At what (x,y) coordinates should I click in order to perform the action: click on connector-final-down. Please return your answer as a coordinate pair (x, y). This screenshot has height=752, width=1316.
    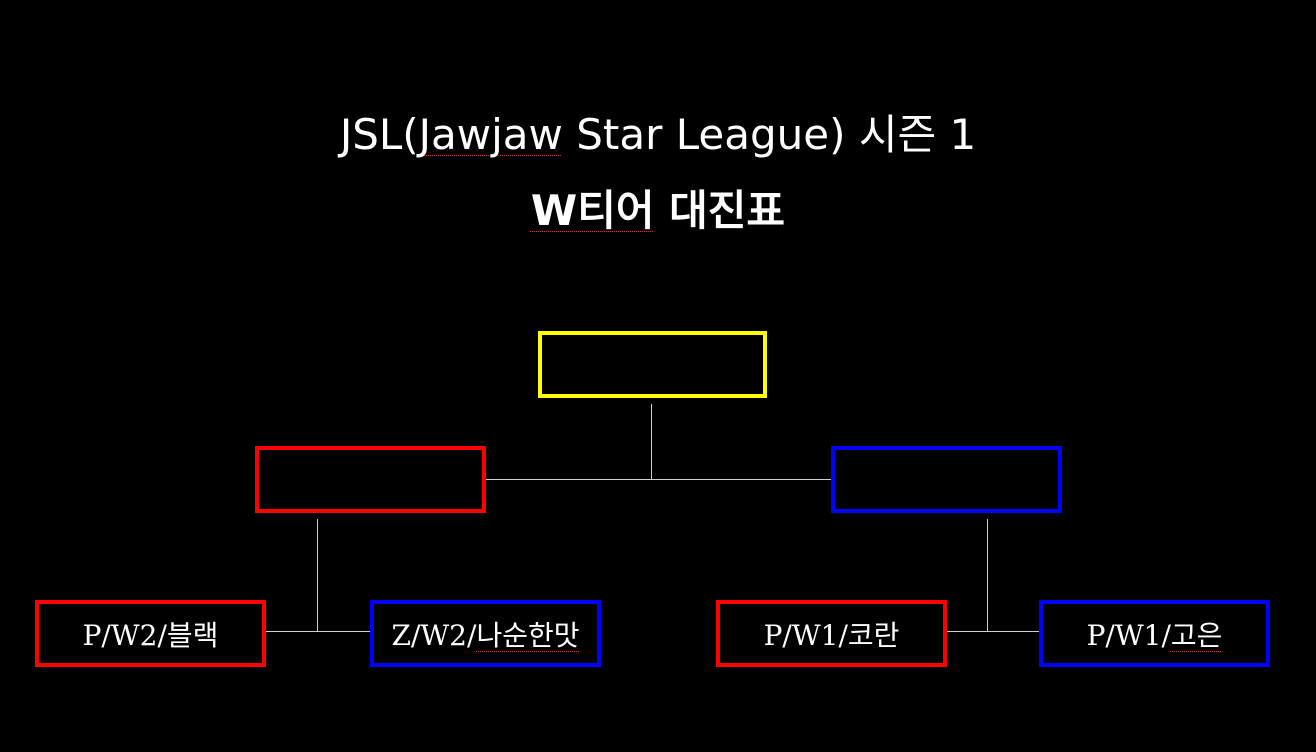
    Looking at the image, I should click on (651, 441).